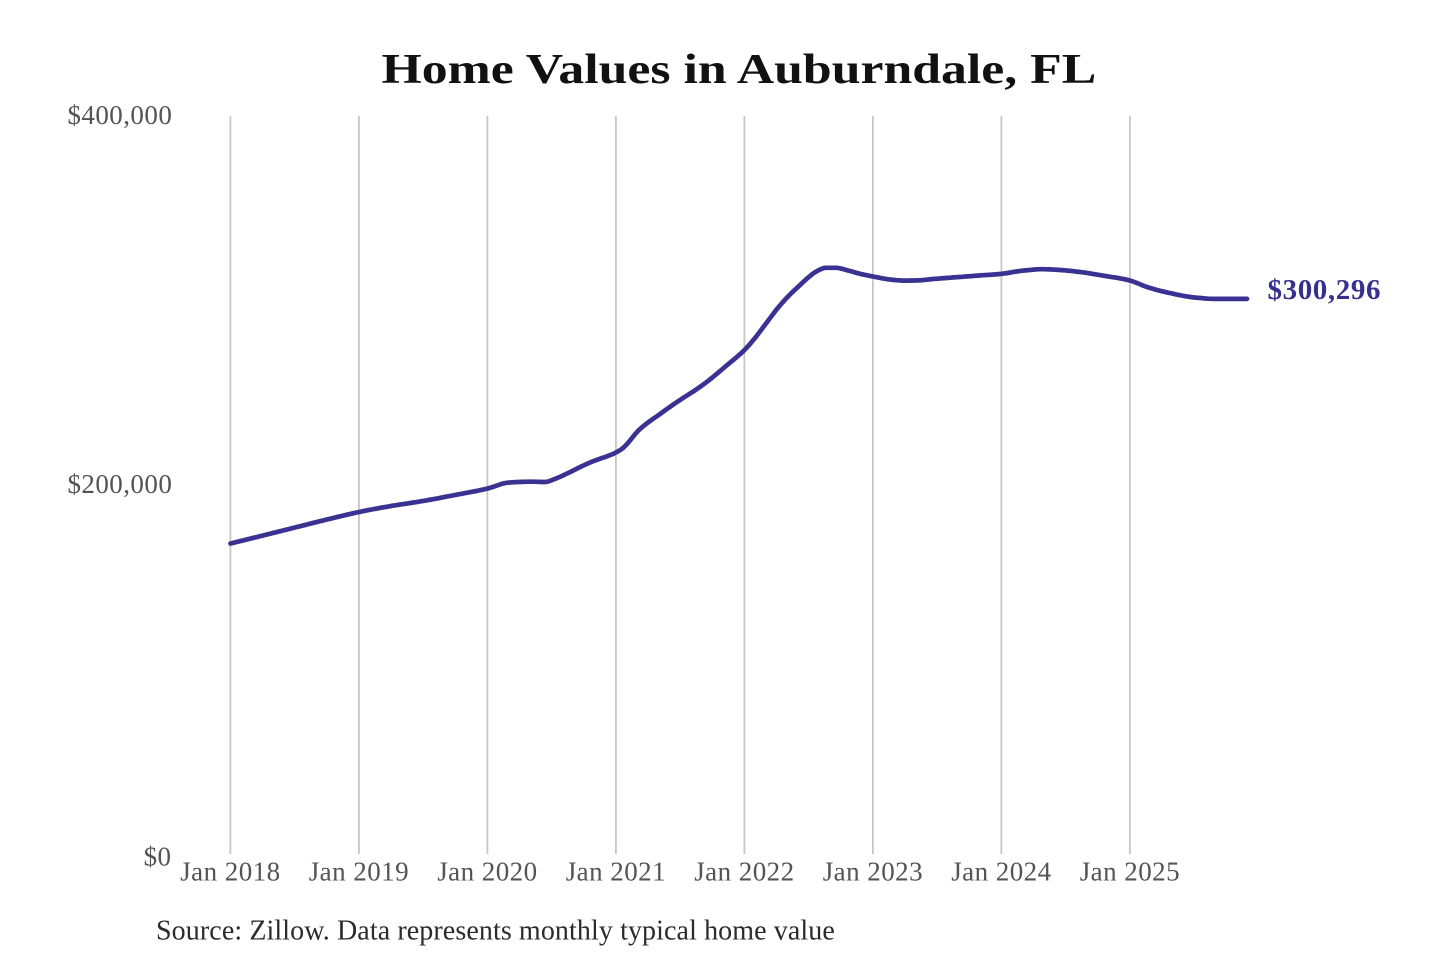 The image size is (1440, 960). What do you see at coordinates (739, 69) in the screenshot?
I see `svg-text: Home Values in Auburndale, FL` at bounding box center [739, 69].